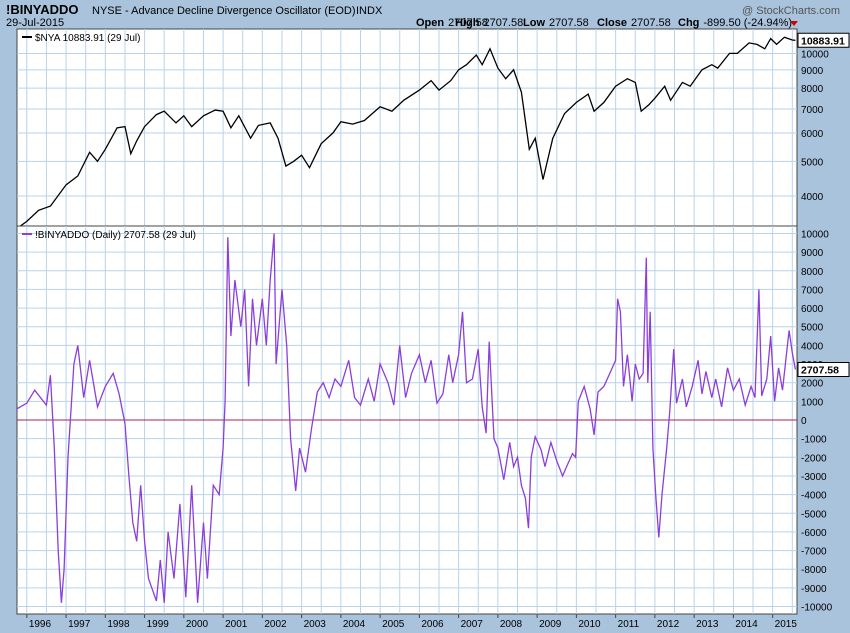 Image resolution: width=850 pixels, height=633 pixels. I want to click on x-tick-label: 2008, so click(511, 624).